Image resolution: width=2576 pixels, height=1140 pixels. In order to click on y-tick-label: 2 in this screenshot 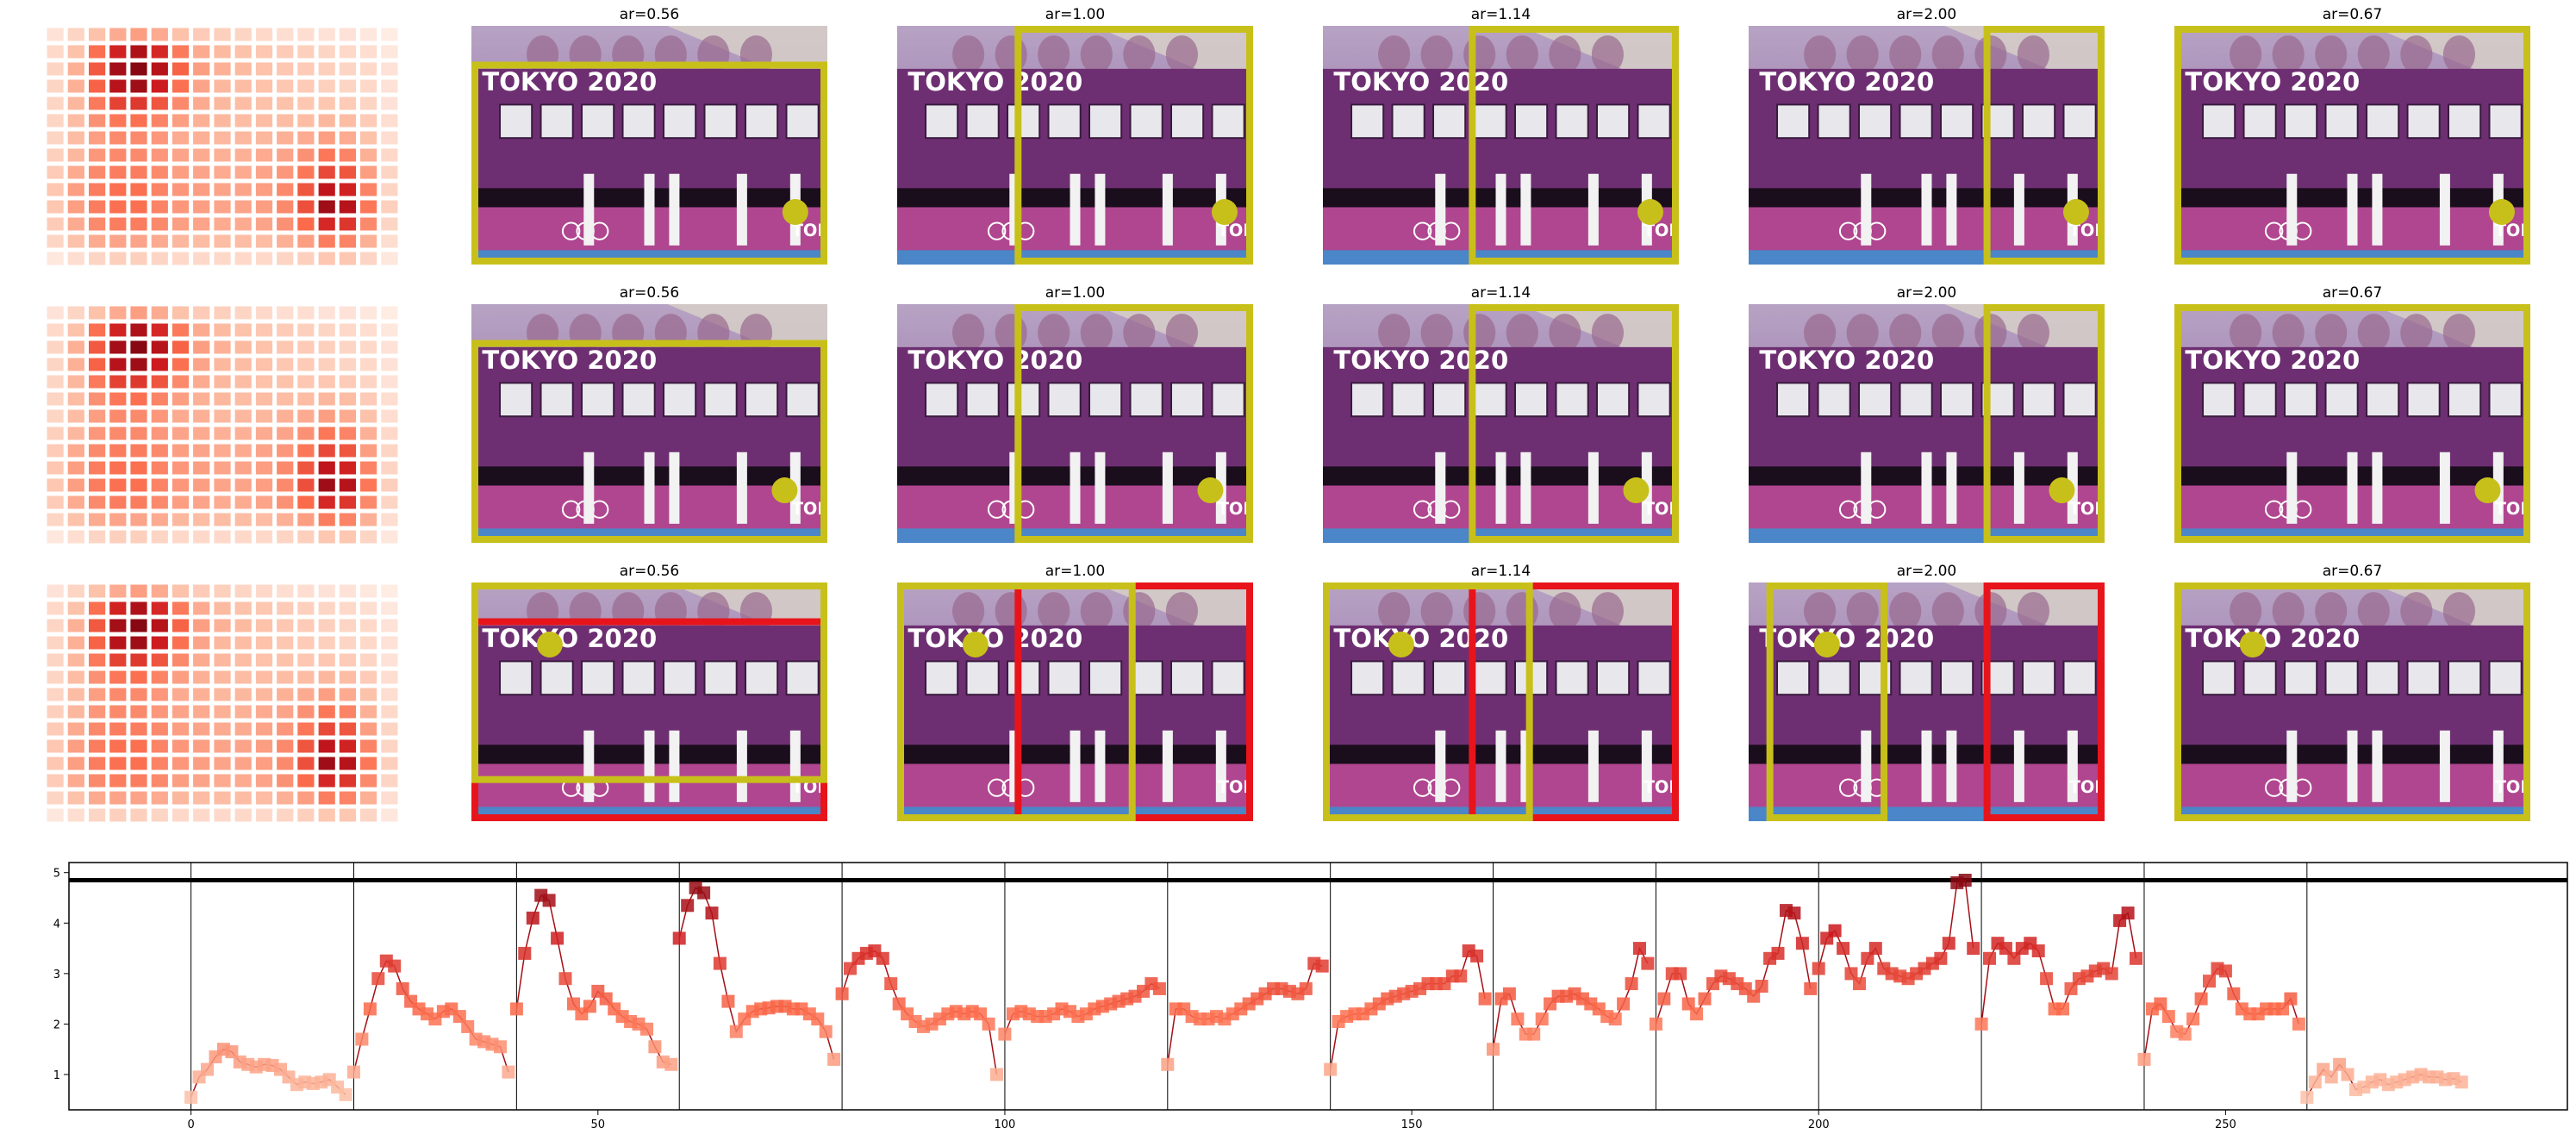, I will do `click(56, 1025)`.